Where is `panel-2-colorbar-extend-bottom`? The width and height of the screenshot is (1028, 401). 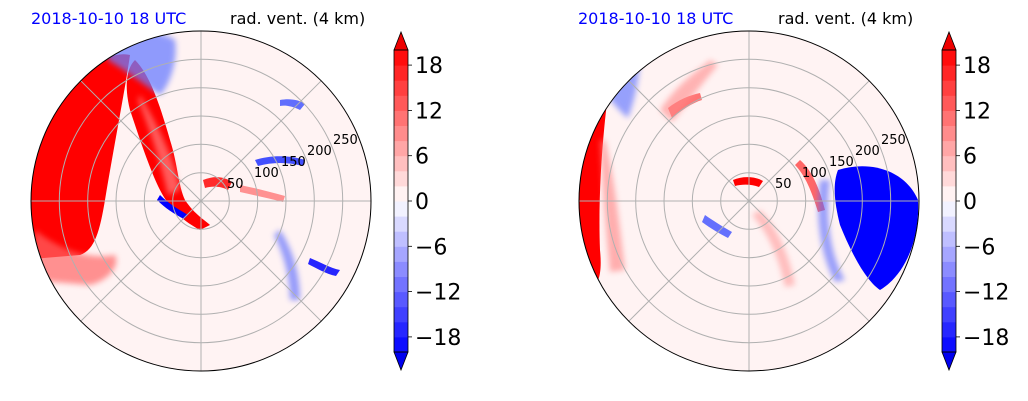
panel-2-colorbar-extend-bottom is located at coordinates (949, 361).